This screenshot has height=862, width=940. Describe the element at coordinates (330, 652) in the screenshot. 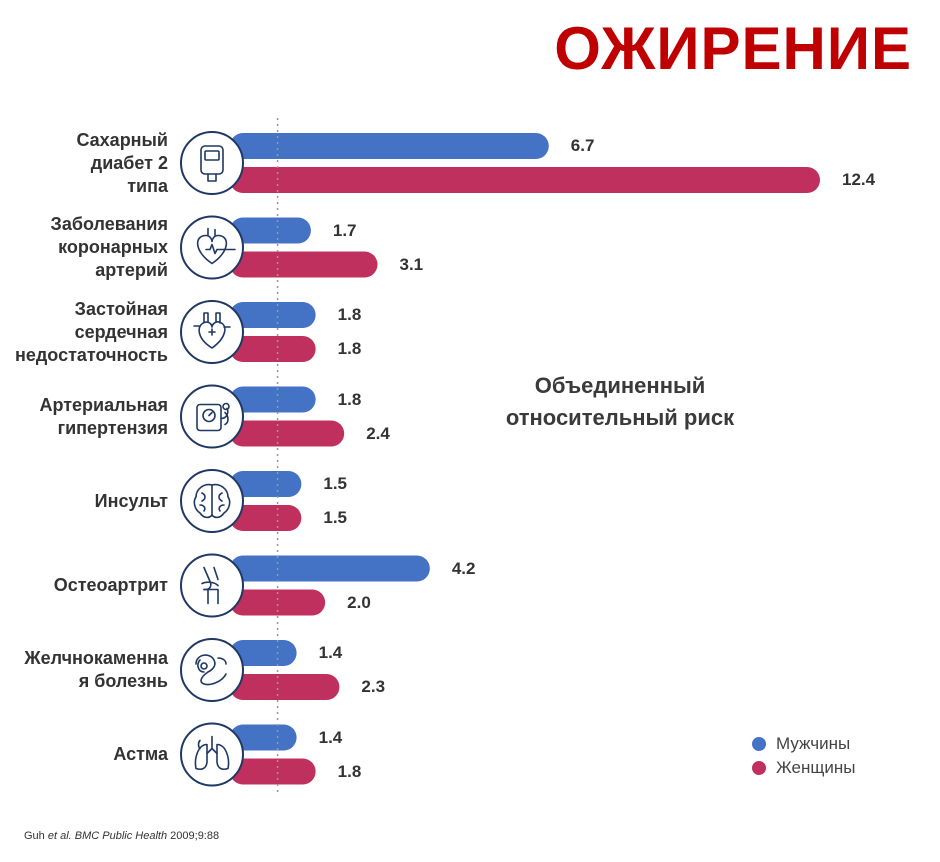

I see `value-label-men-6: 1.4` at that location.